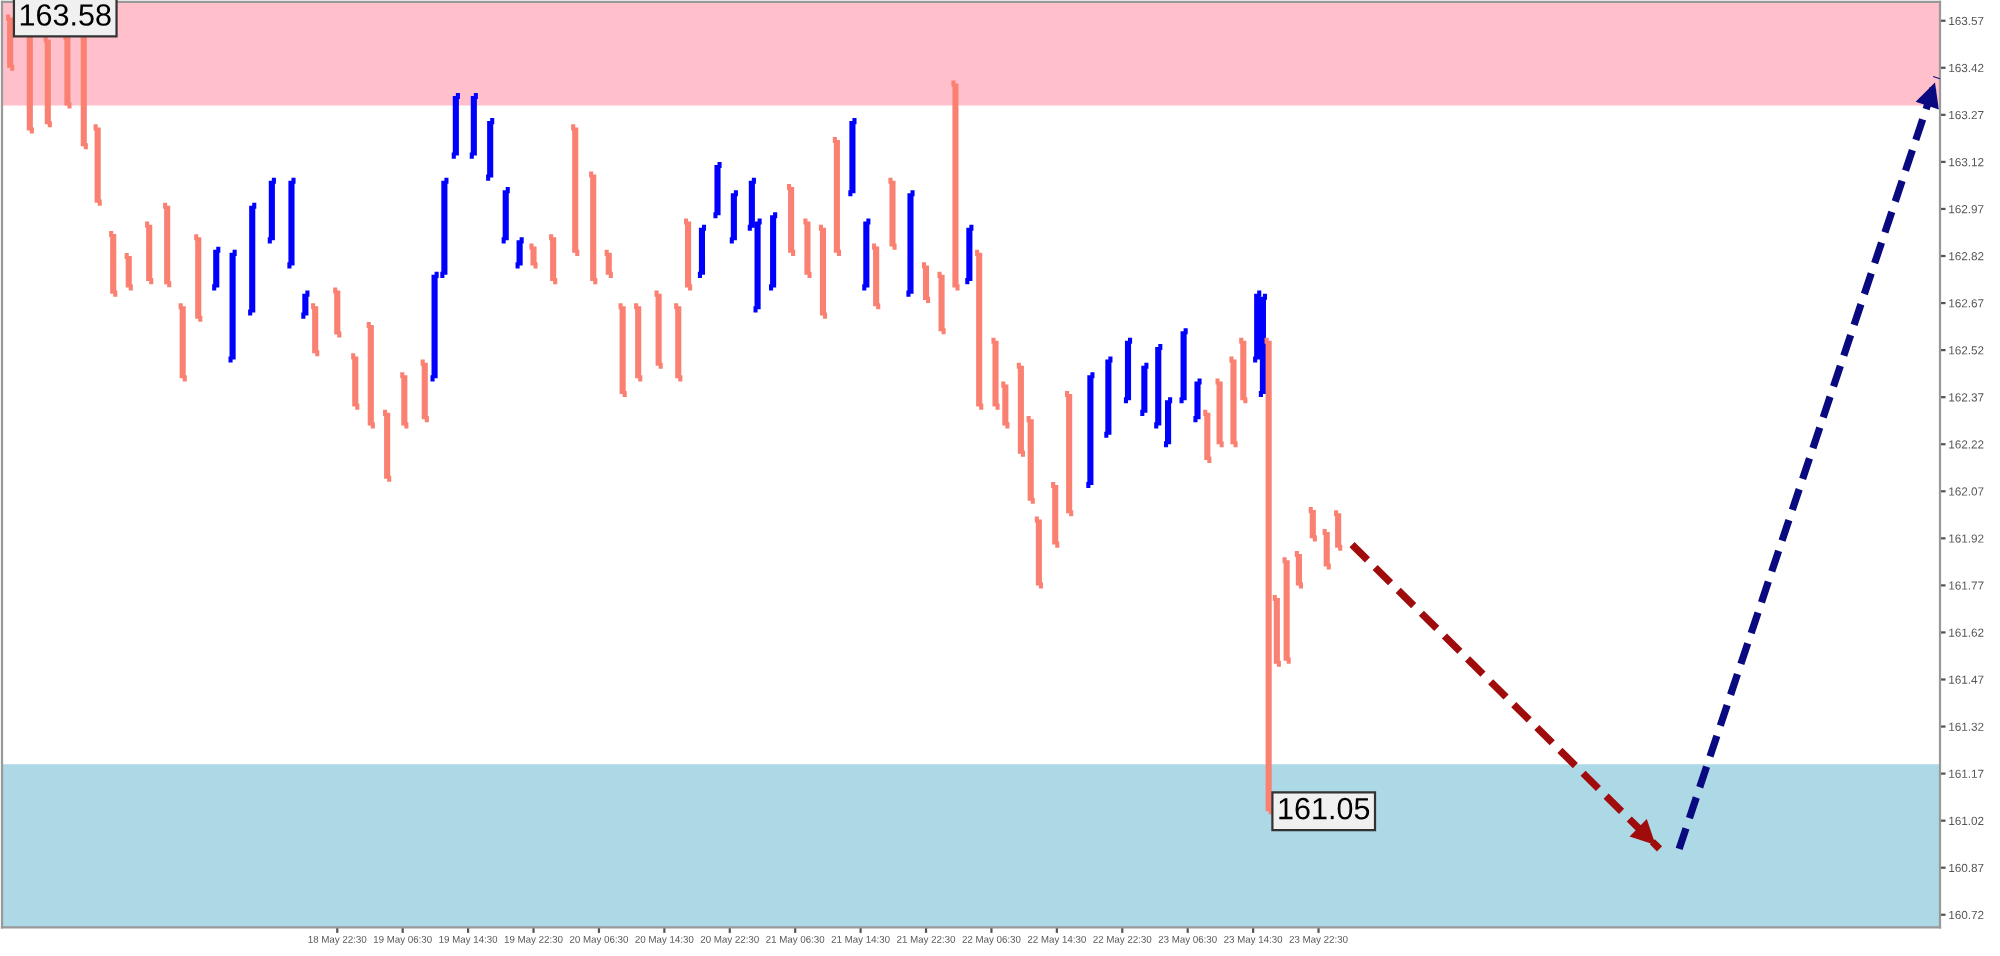 The width and height of the screenshot is (2000, 956). What do you see at coordinates (1324, 808) in the screenshot?
I see `annotation: 161.05` at bounding box center [1324, 808].